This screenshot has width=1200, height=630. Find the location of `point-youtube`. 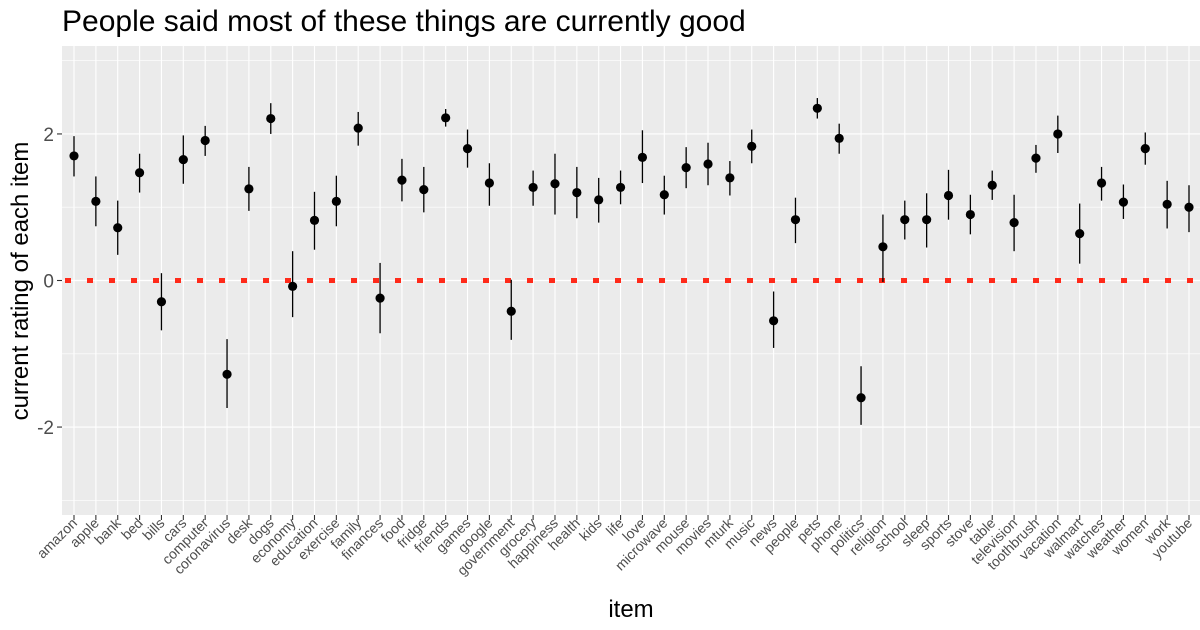

point-youtube is located at coordinates (1189, 207).